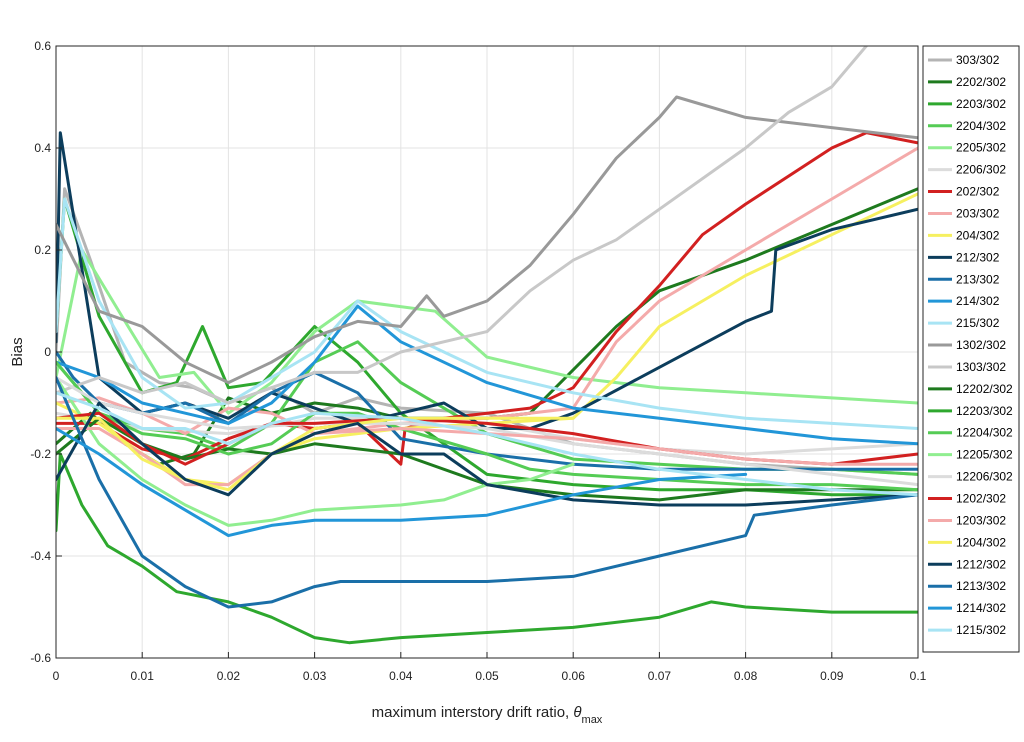 This screenshot has height=742, width=1024. I want to click on x-tick-label: 0.1, so click(918, 676).